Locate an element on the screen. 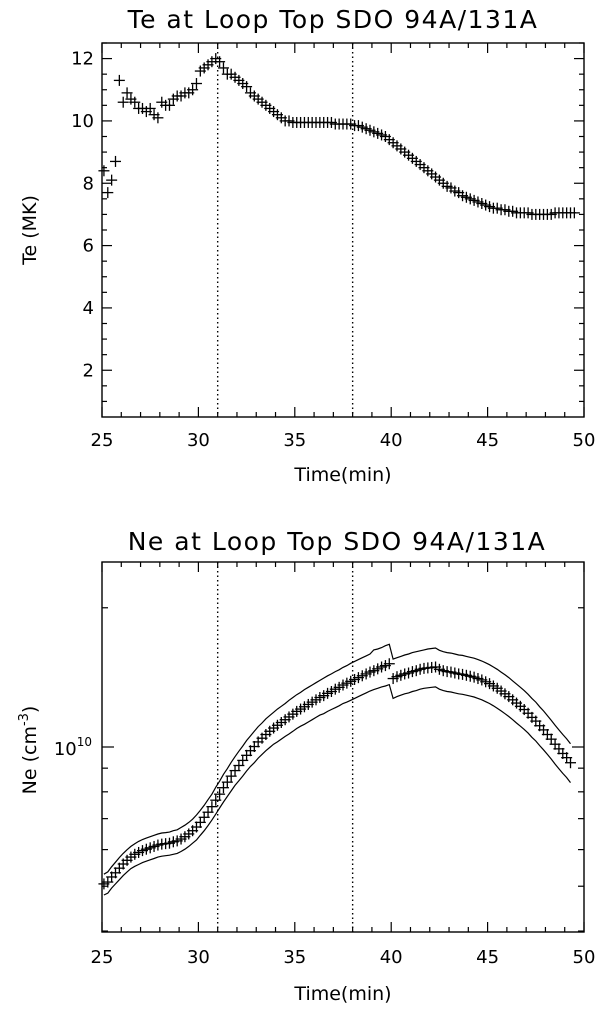 The image size is (600, 1011). te-series is located at coordinates (339, 136).